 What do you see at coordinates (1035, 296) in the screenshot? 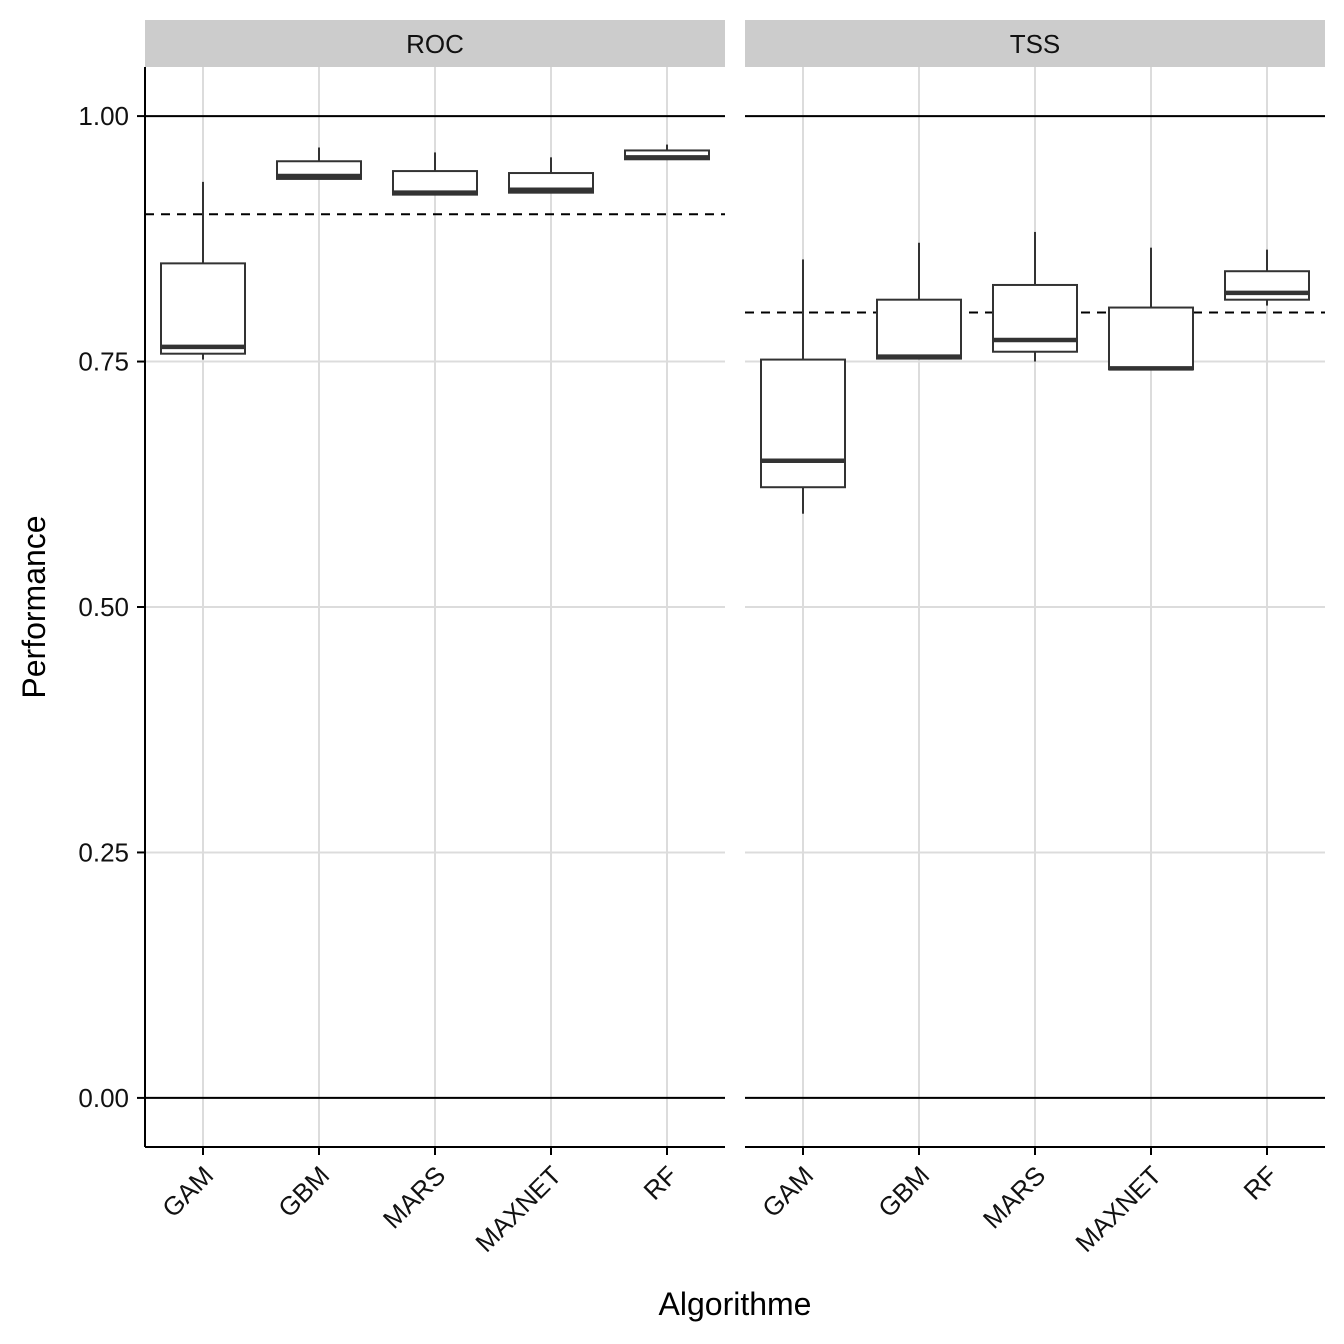
I see `box-tss-mars` at bounding box center [1035, 296].